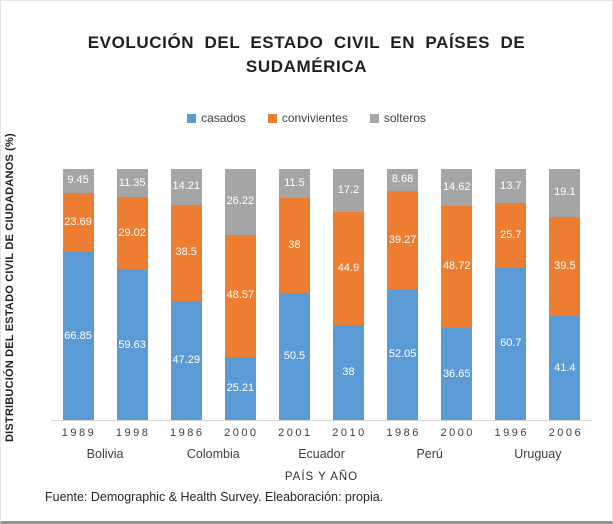 This screenshot has height=524, width=613. What do you see at coordinates (403, 180) in the screenshot?
I see `bar-segment-solteros: 8.68` at bounding box center [403, 180].